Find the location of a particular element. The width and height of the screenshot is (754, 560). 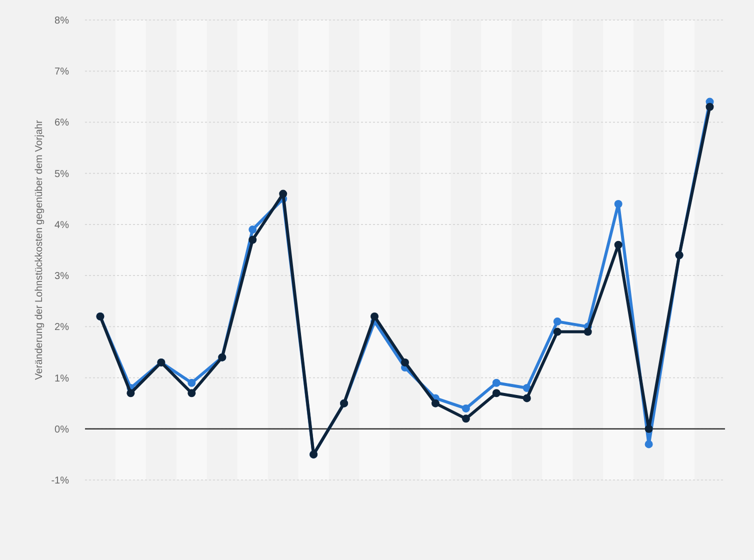

y-tick-label: 4% is located at coordinates (62, 225).